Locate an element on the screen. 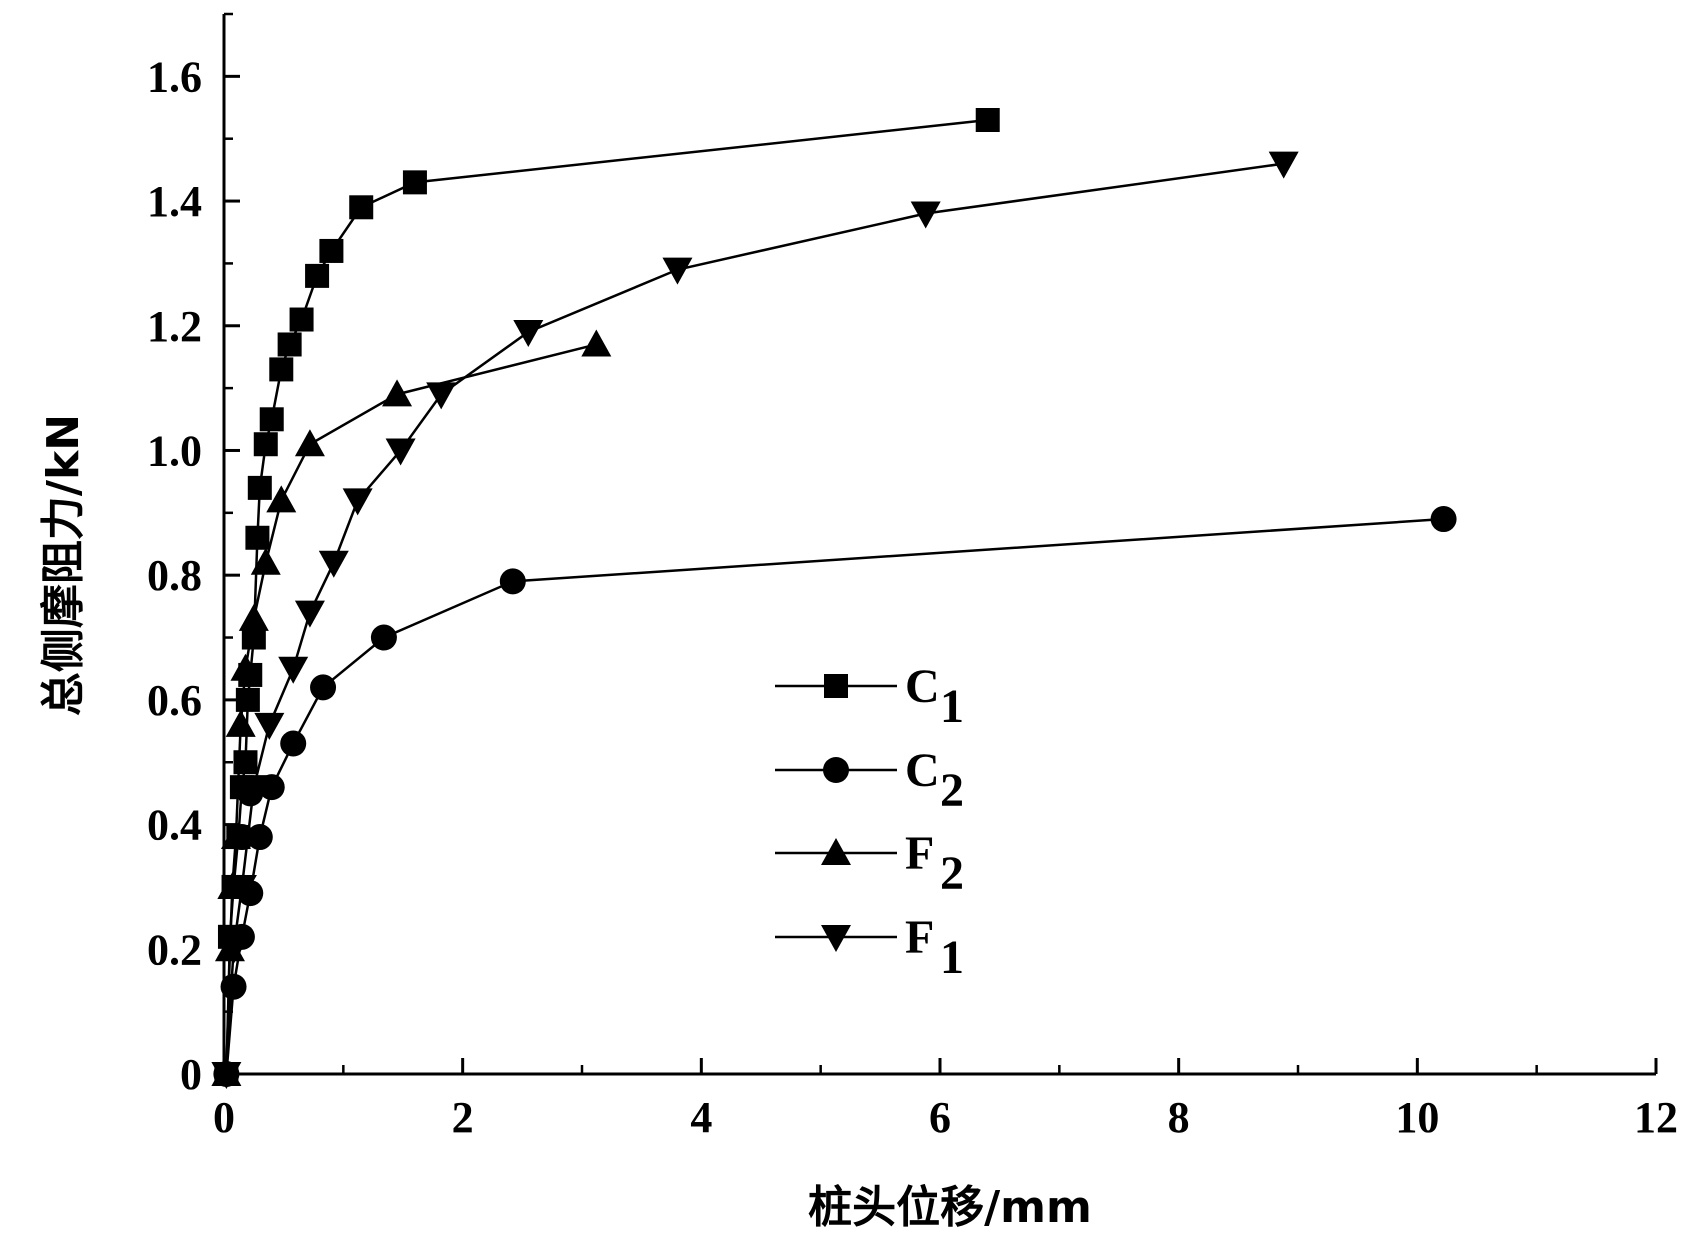  legend: C 1C 2F 2F 1 is located at coordinates (869, 822).